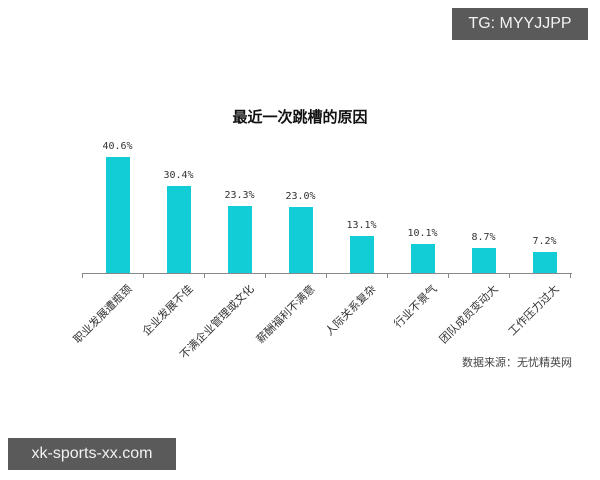 Image resolution: width=600 pixels, height=480 pixels. I want to click on bar-value-label: 13.1%, so click(361, 225).